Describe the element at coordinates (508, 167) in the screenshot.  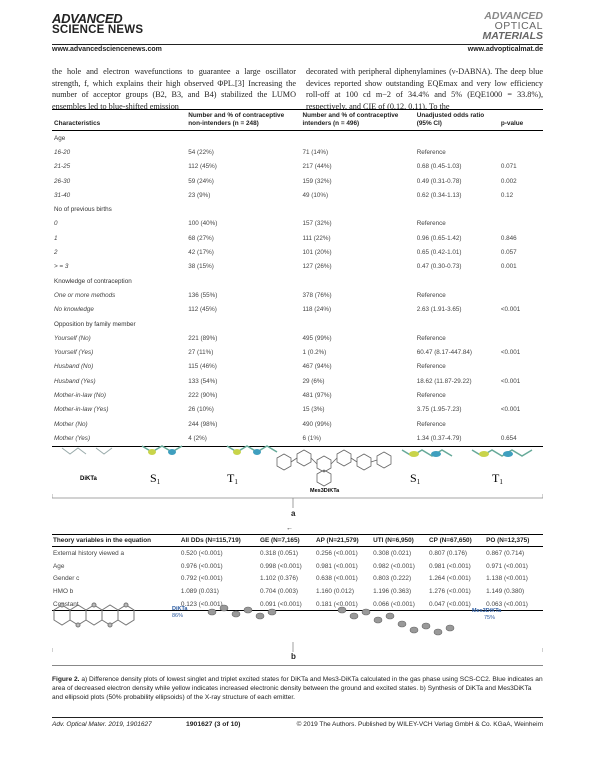
I see `table-cell: 0.071` at that location.